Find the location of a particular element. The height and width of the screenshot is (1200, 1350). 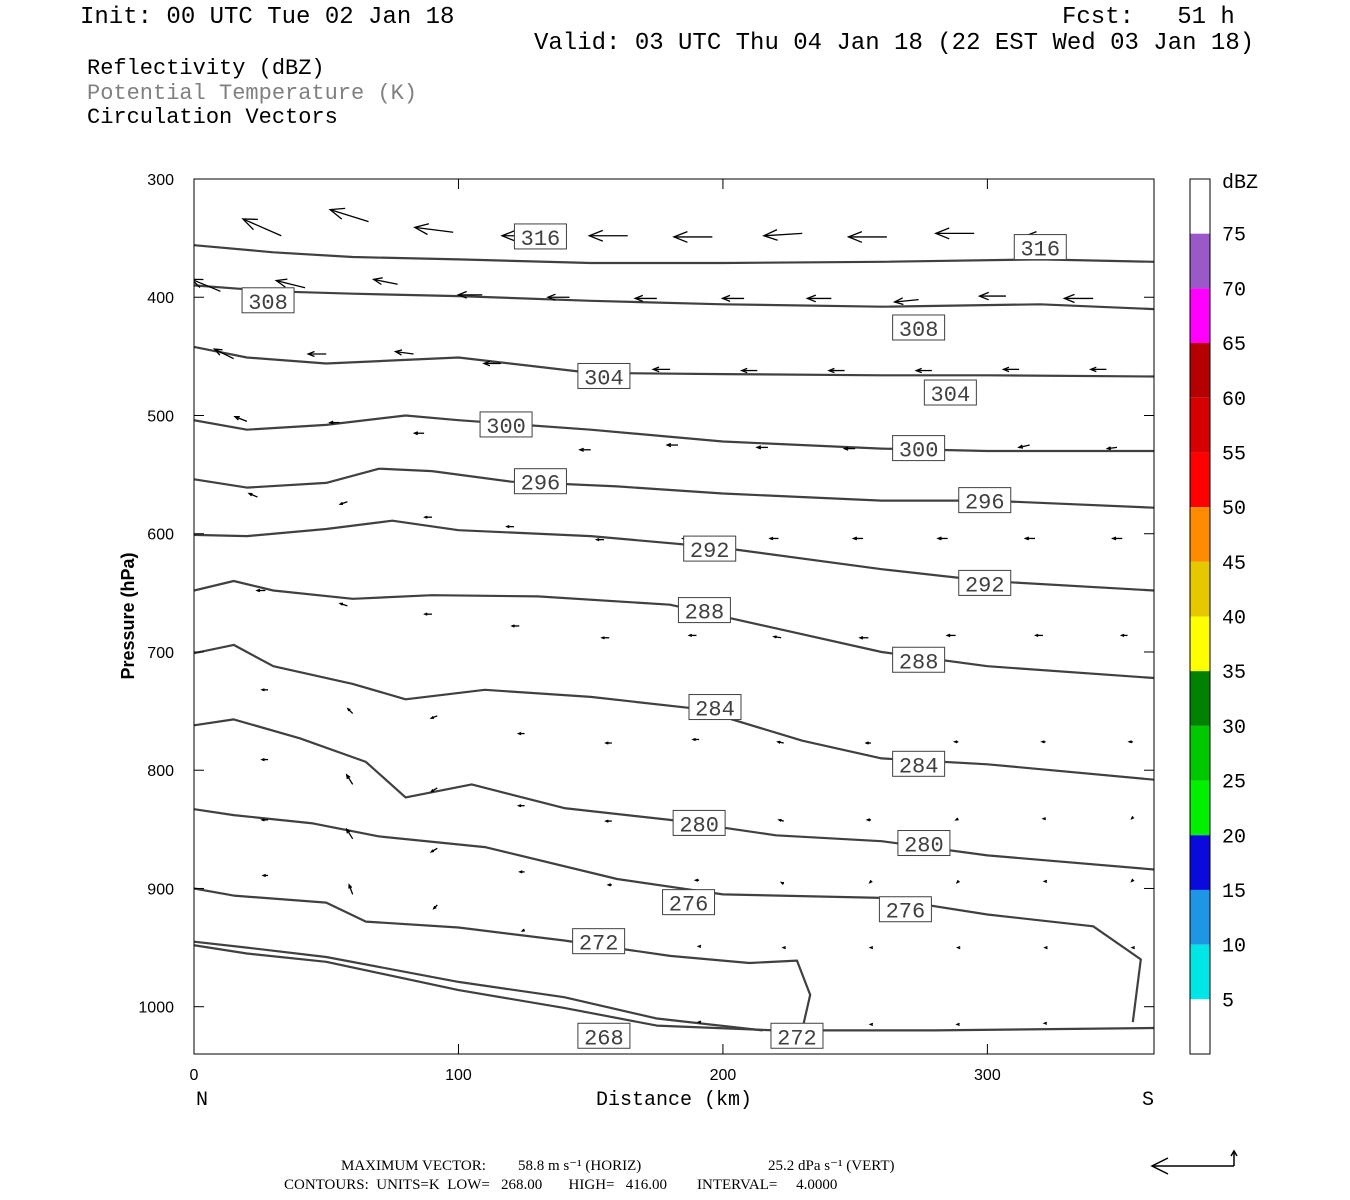

colorbar-tick-label: 10 is located at coordinates (1234, 947).